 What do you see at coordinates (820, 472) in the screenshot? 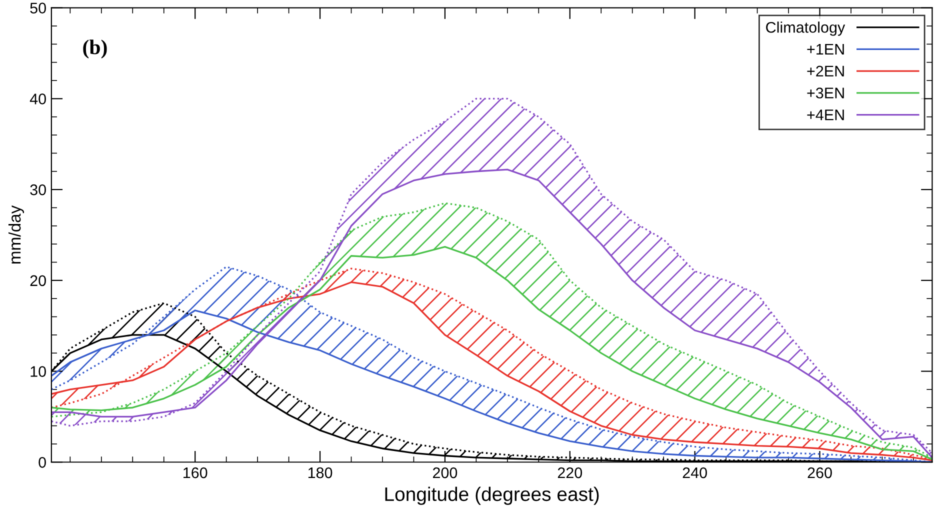
I see `x-tick-label: 260` at bounding box center [820, 472].